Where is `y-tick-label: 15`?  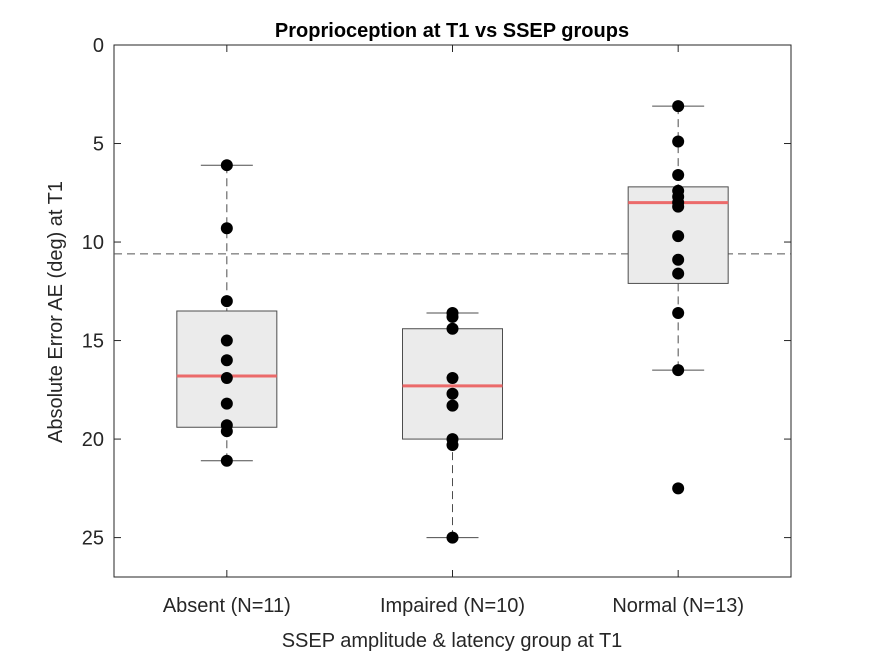
y-tick-label: 15 is located at coordinates (93, 342).